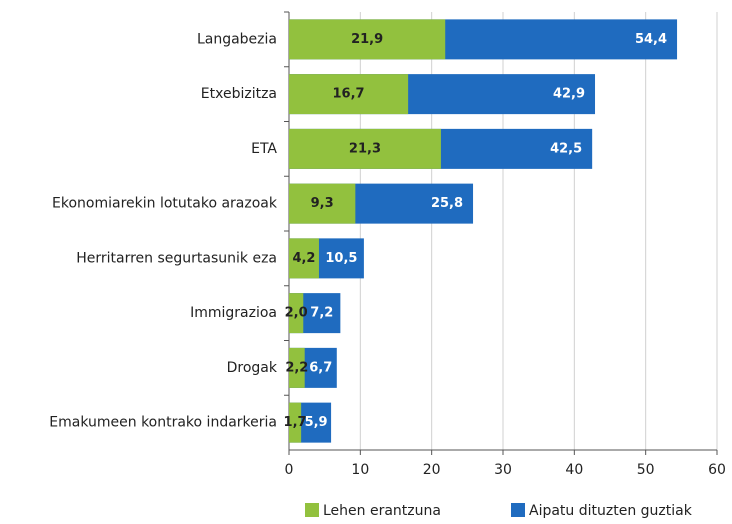  What do you see at coordinates (289, 470) in the screenshot?
I see `x-tick-label: 0` at bounding box center [289, 470].